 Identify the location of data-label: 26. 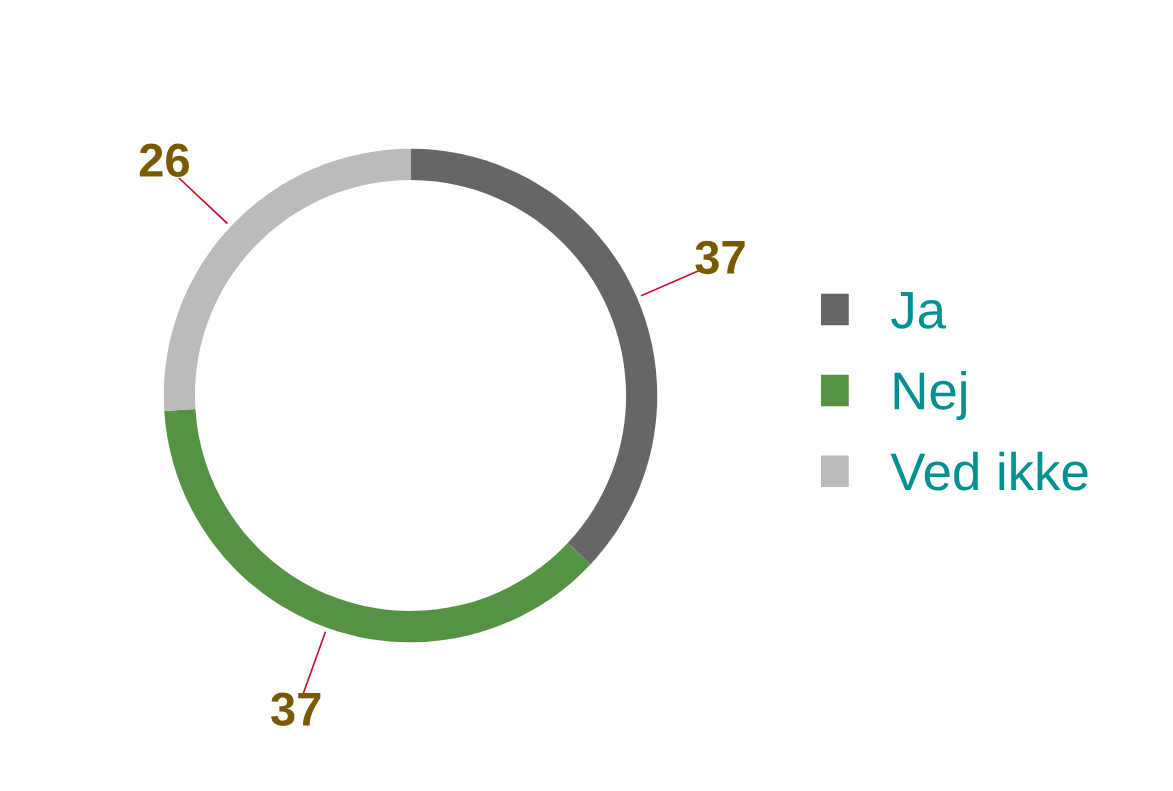
(164, 160).